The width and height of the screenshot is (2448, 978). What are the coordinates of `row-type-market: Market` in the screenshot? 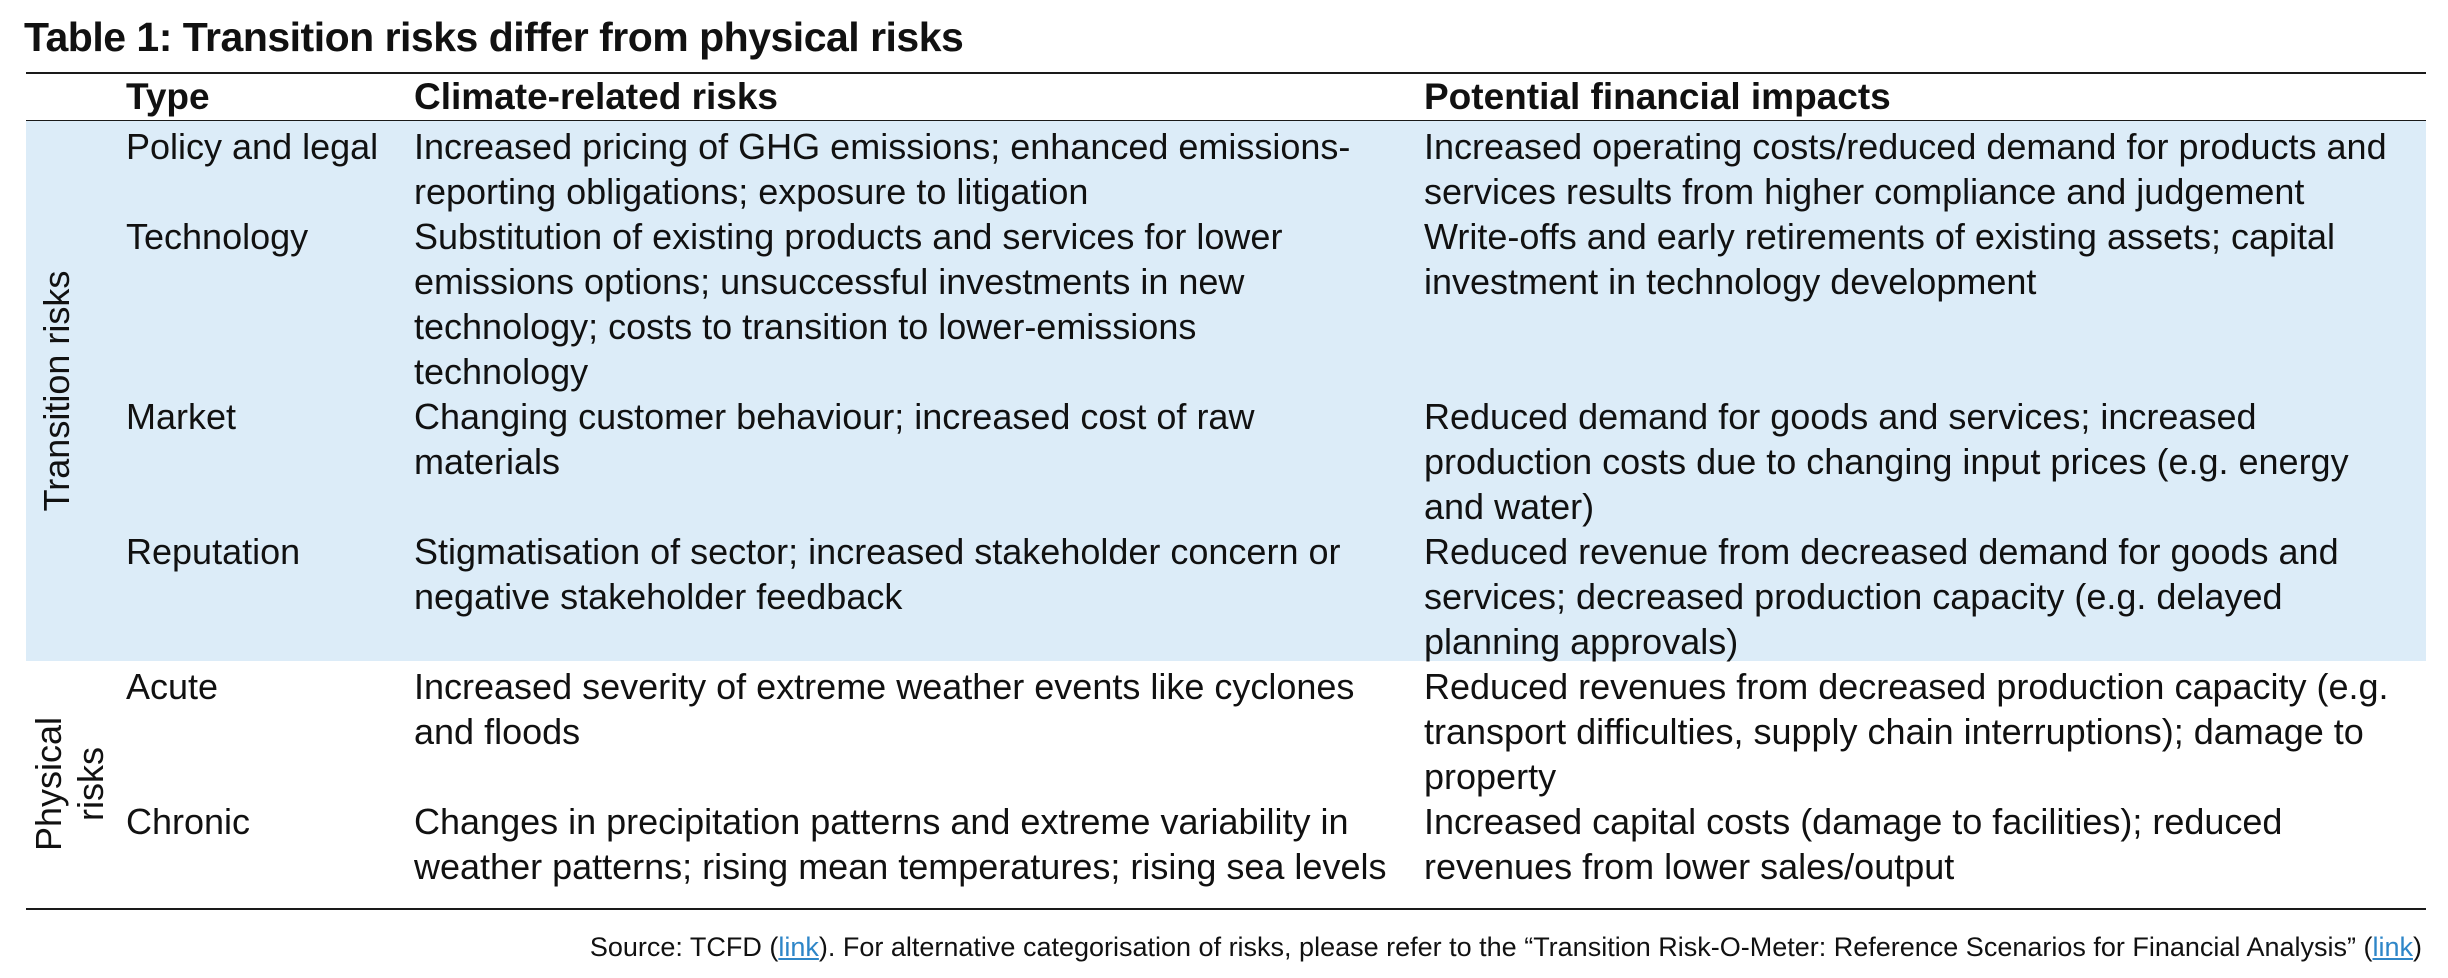 It's located at (181, 416).